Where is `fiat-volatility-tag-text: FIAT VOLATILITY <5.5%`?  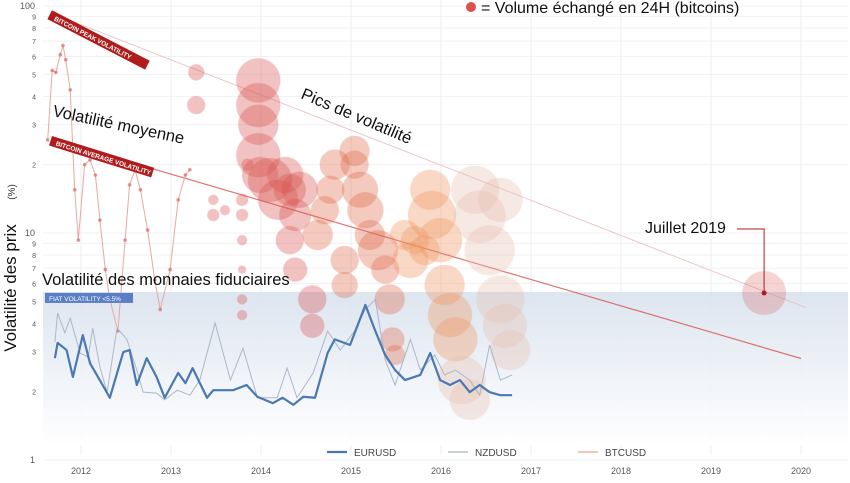 fiat-volatility-tag-text: FIAT VOLATILITY <5.5% is located at coordinates (85, 299).